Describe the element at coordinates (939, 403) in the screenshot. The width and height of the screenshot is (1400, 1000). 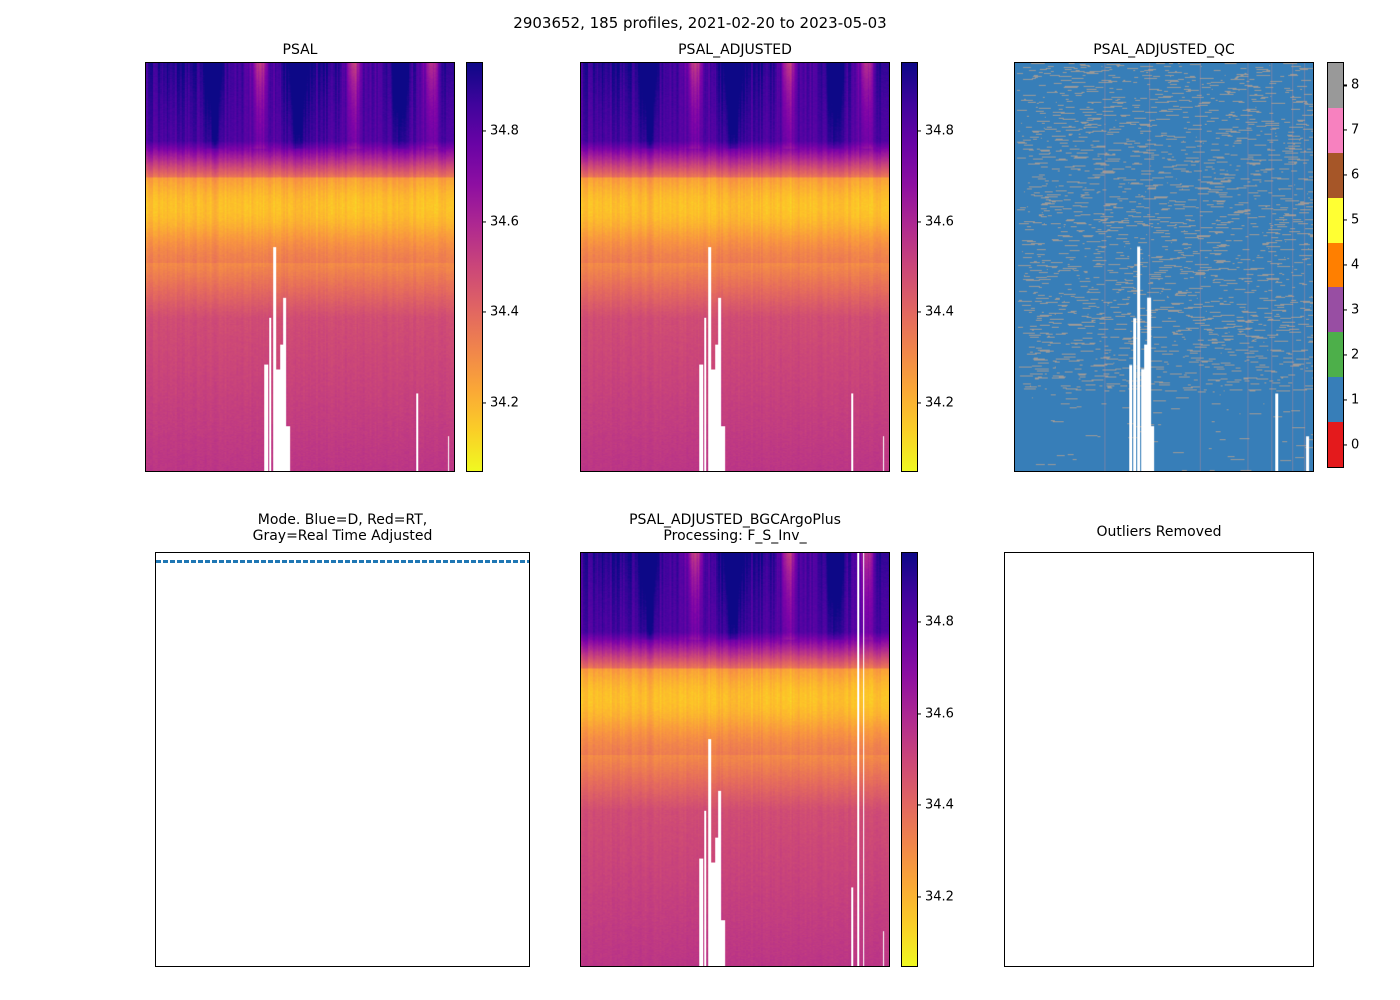
I see `colorbar-tick-label: 34.2` at that location.